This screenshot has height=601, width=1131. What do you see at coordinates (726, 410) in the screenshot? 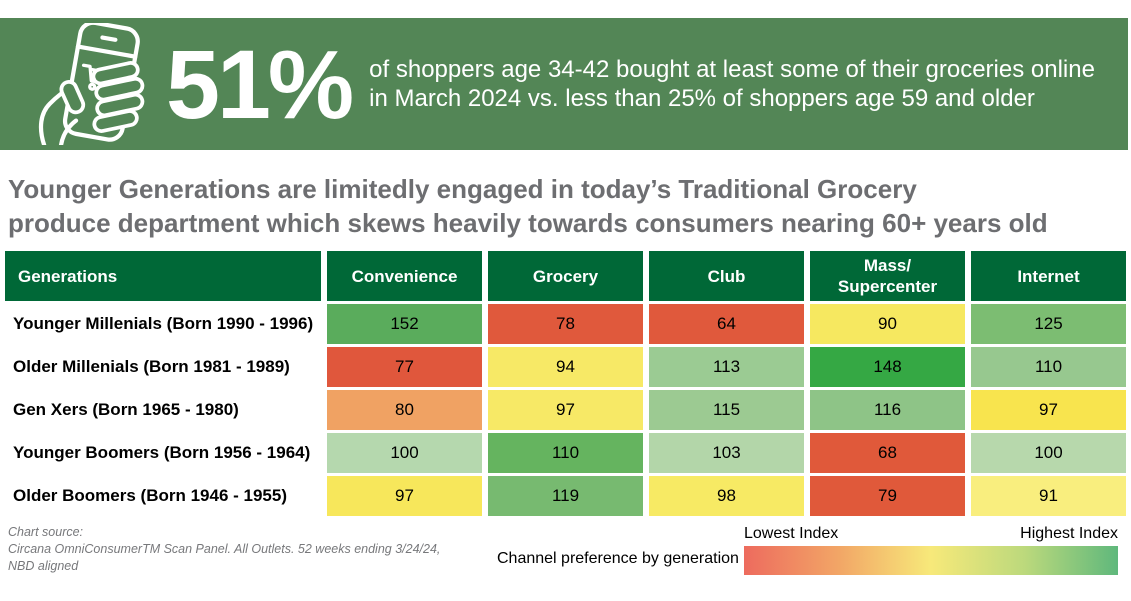
I see `heatmap-cell: 115` at bounding box center [726, 410].